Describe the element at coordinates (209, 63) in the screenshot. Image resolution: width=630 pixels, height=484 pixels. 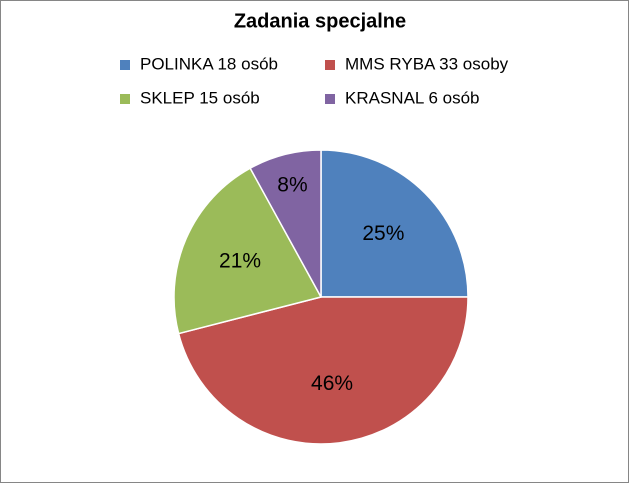
I see `legend-label: POLINKA 18 osób` at that location.